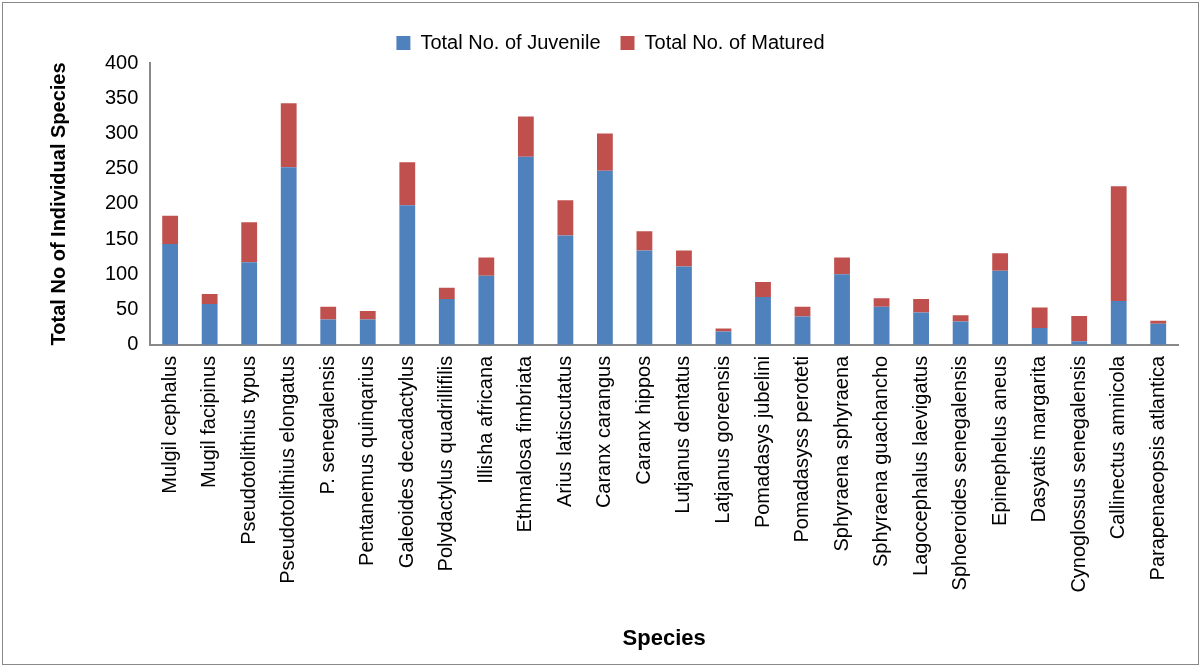 This screenshot has height=667, width=1201. I want to click on y-tick-label: 150, so click(121, 237).